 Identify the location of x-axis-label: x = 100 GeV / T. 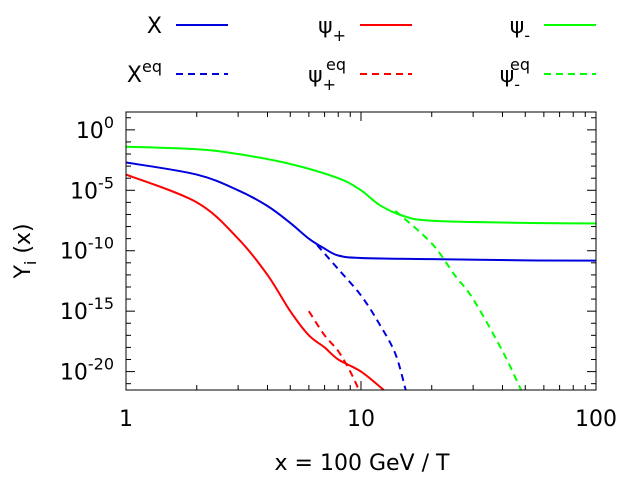
(362, 463).